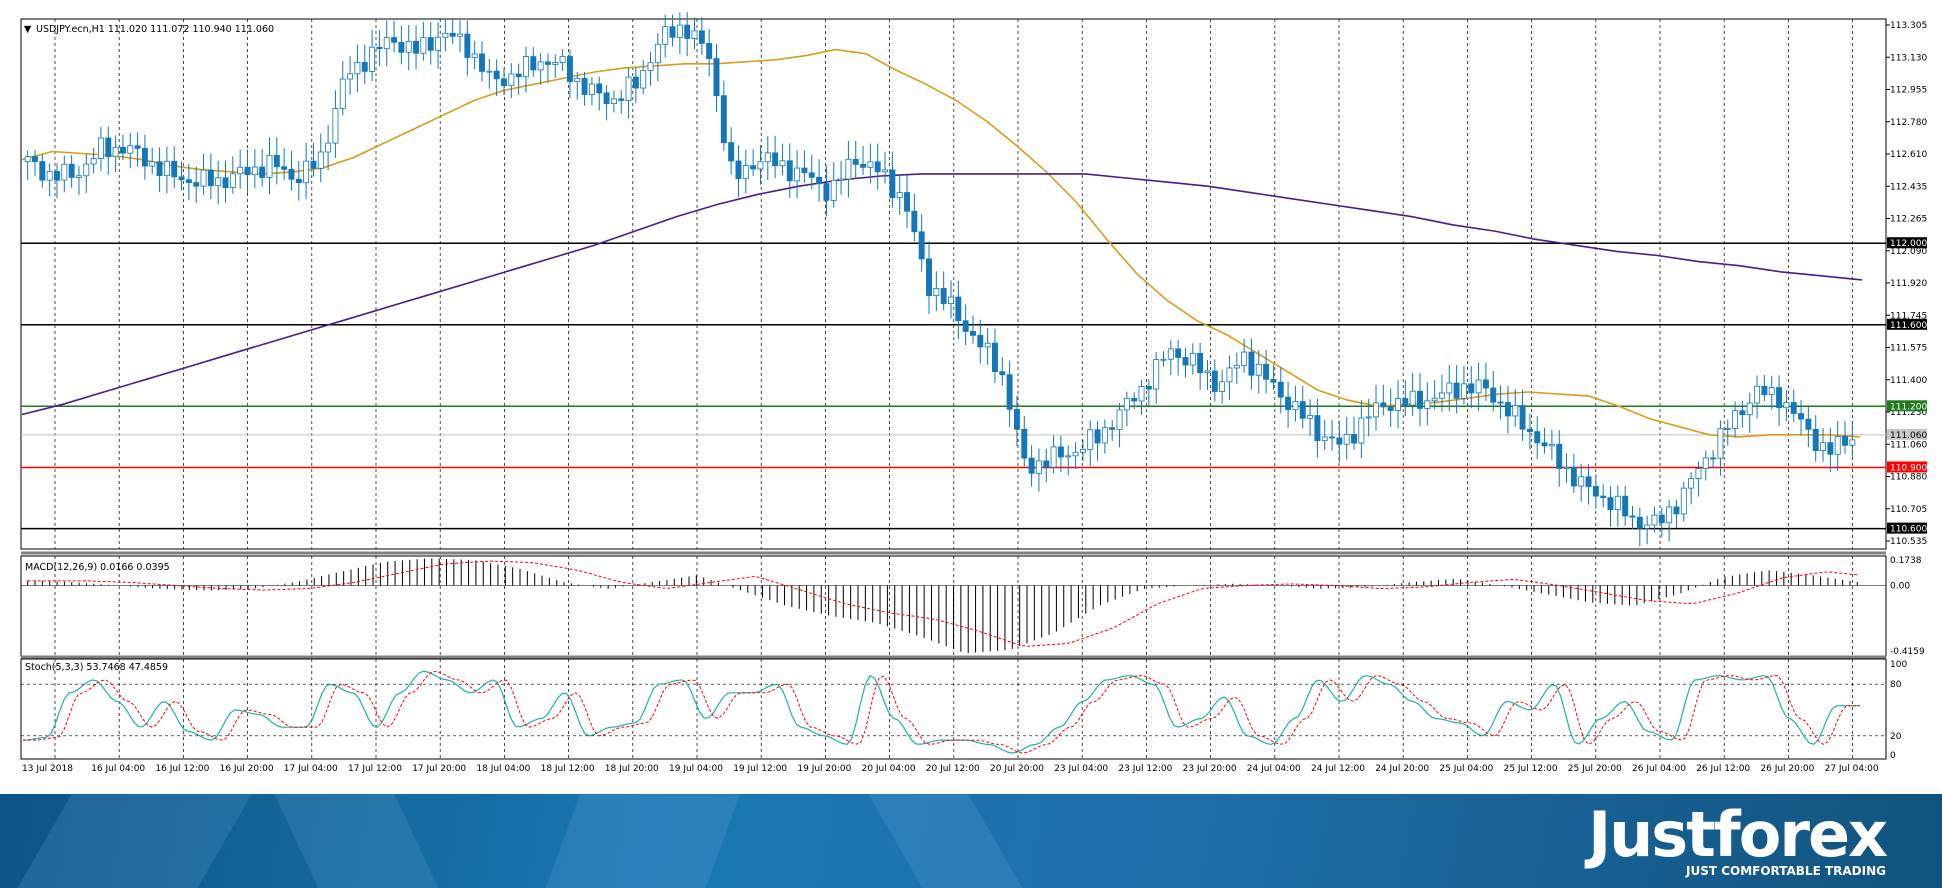 The height and width of the screenshot is (888, 1942). What do you see at coordinates (632, 769) in the screenshot?
I see `x-tick-label: 18 Jul 20:00` at bounding box center [632, 769].